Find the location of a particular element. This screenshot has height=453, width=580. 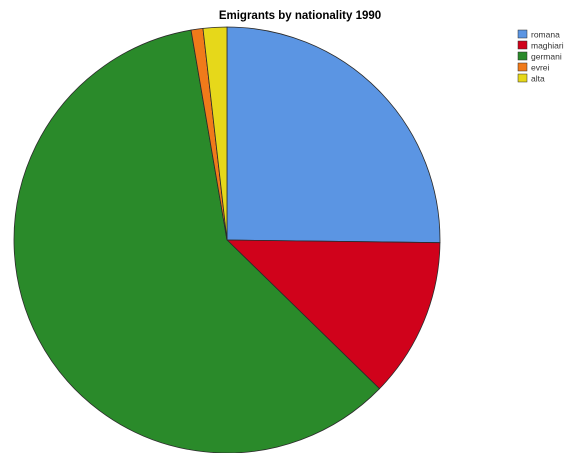

pie-slice-alta is located at coordinates (215, 133).